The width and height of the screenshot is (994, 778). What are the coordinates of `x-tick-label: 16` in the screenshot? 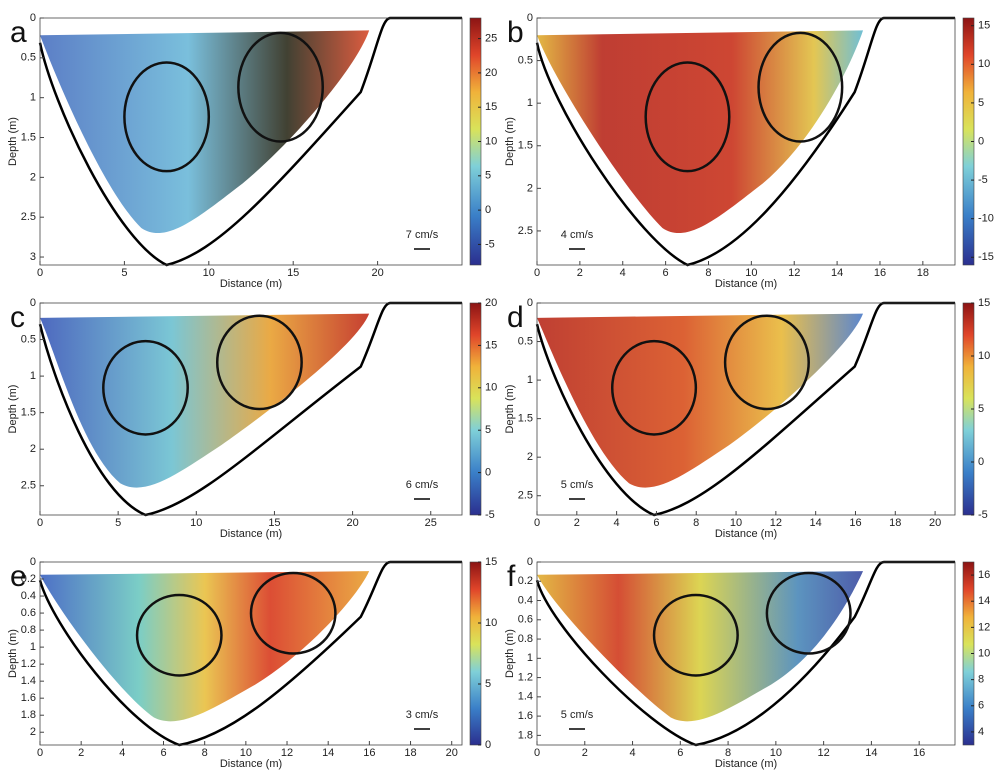 It's located at (855, 523).